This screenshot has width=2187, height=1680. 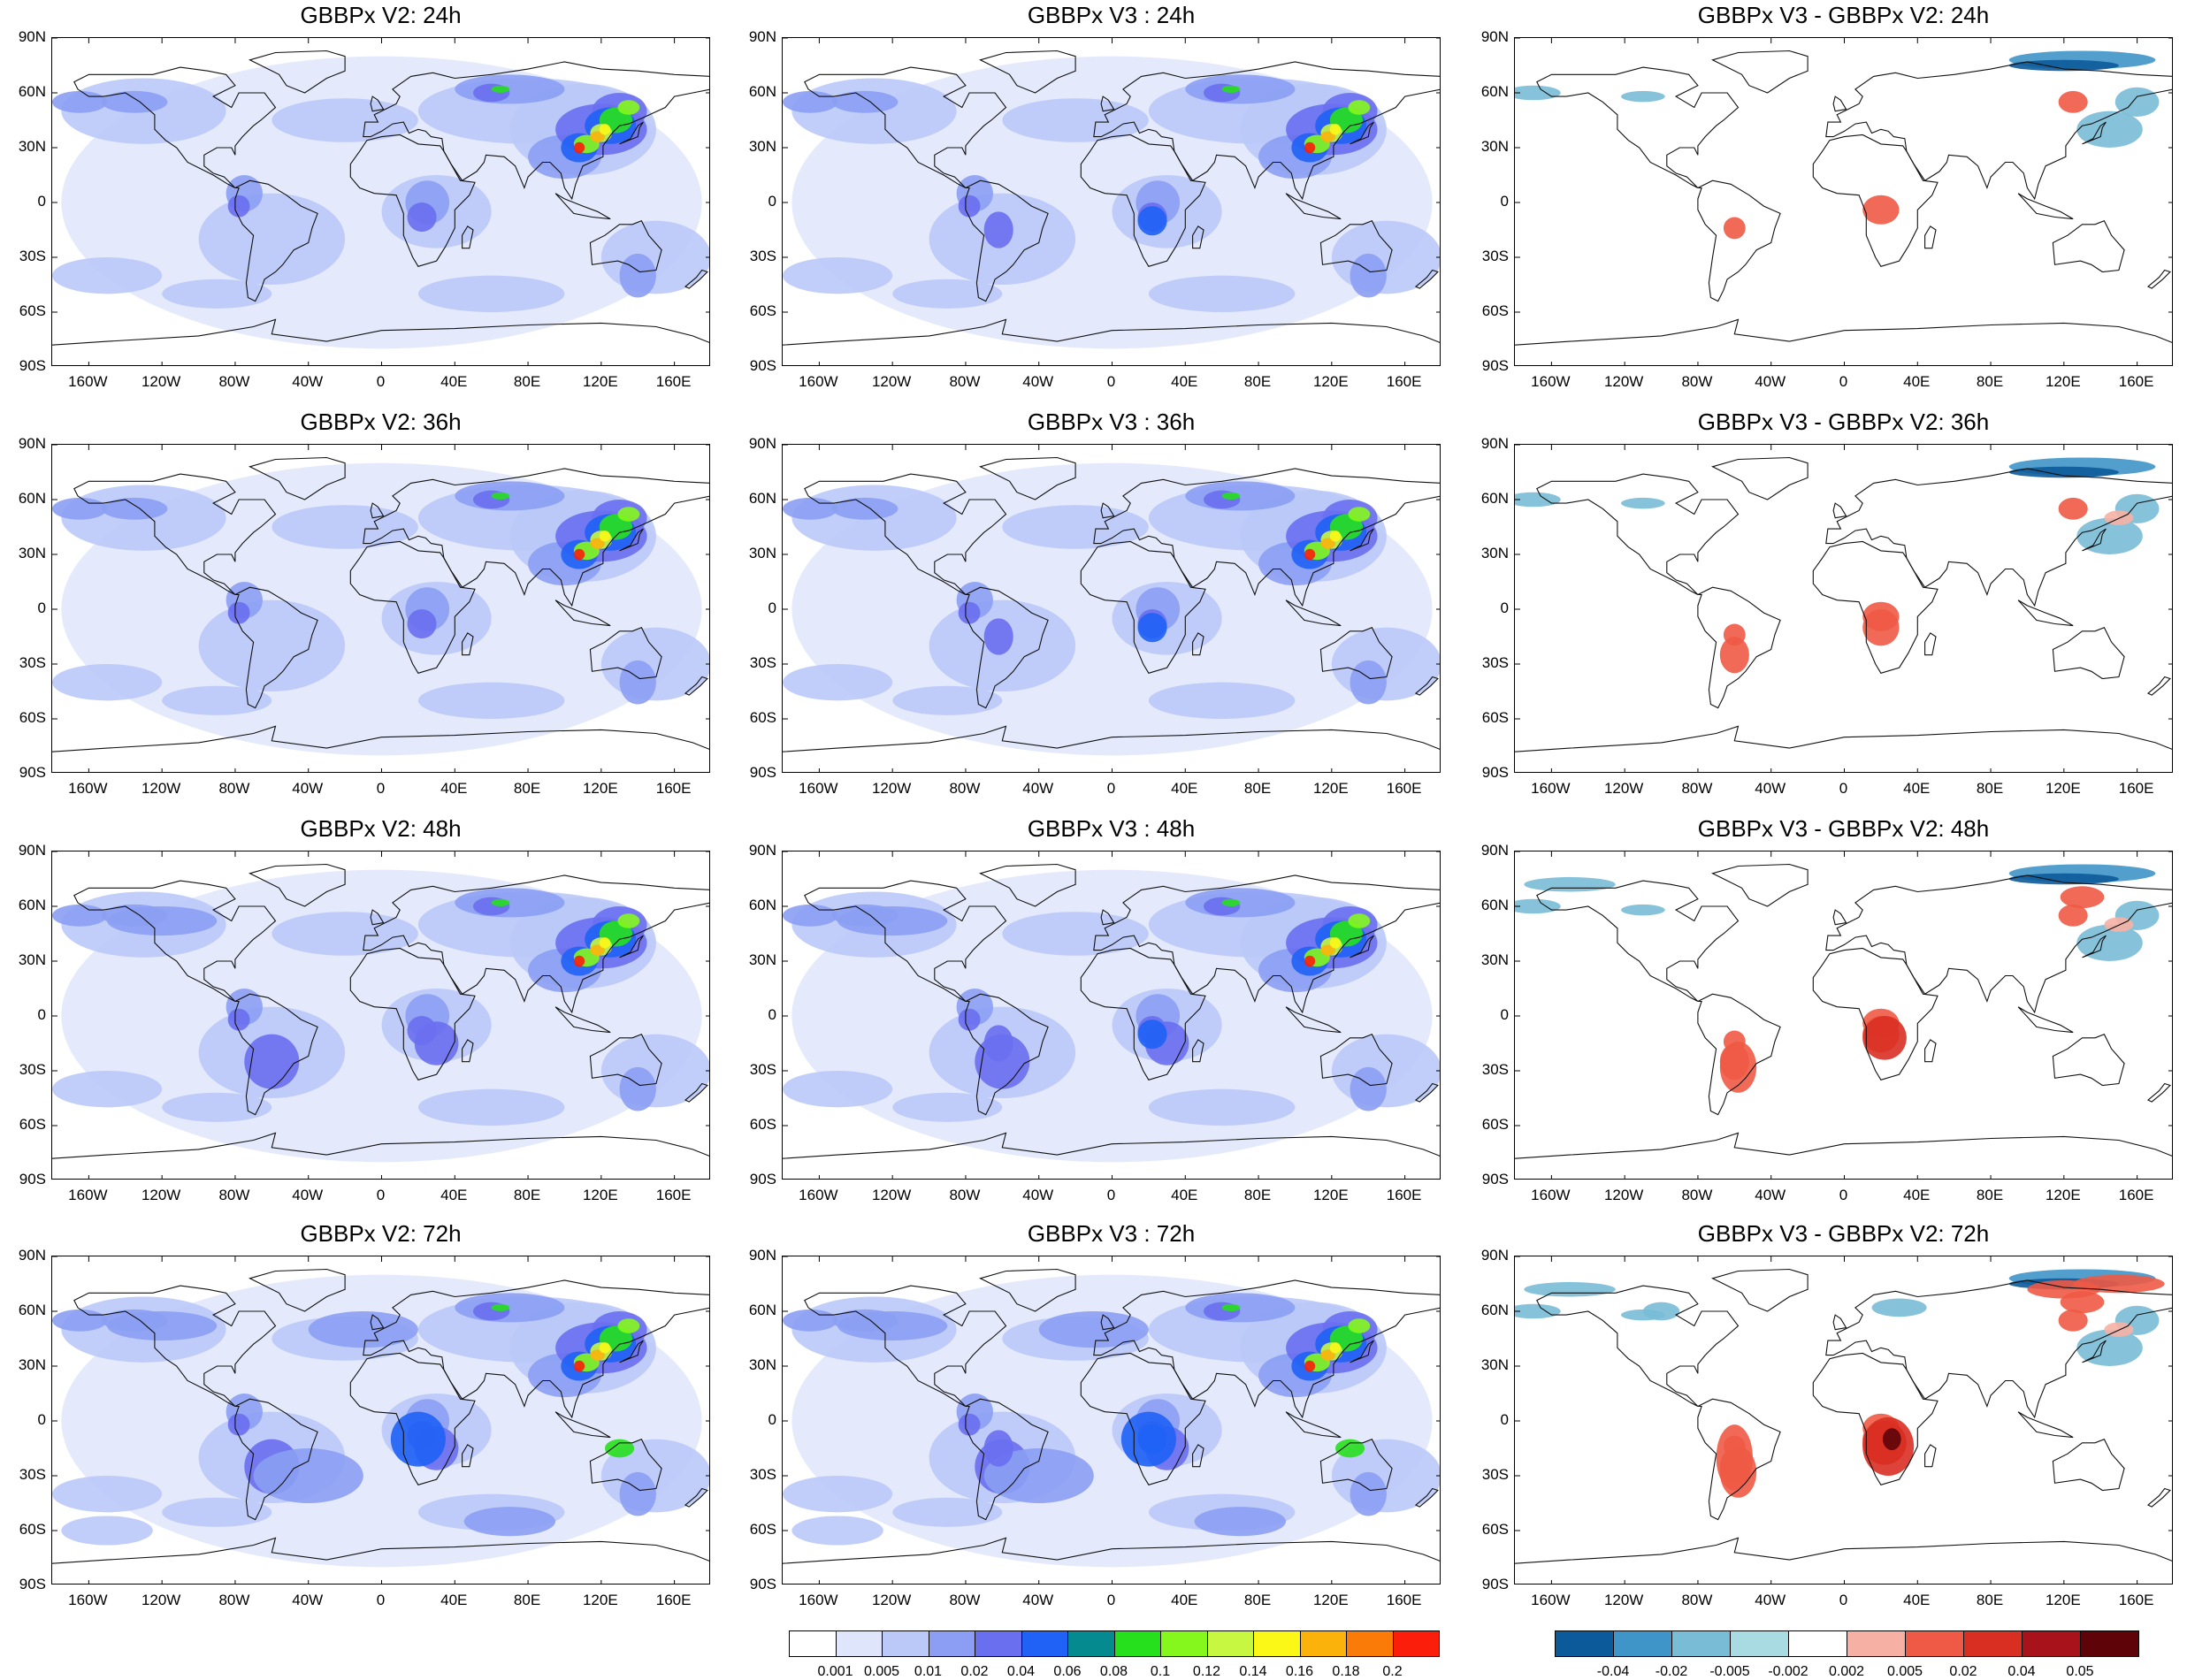 I want to click on colorbar-label: 0.1, so click(x=1161, y=1671).